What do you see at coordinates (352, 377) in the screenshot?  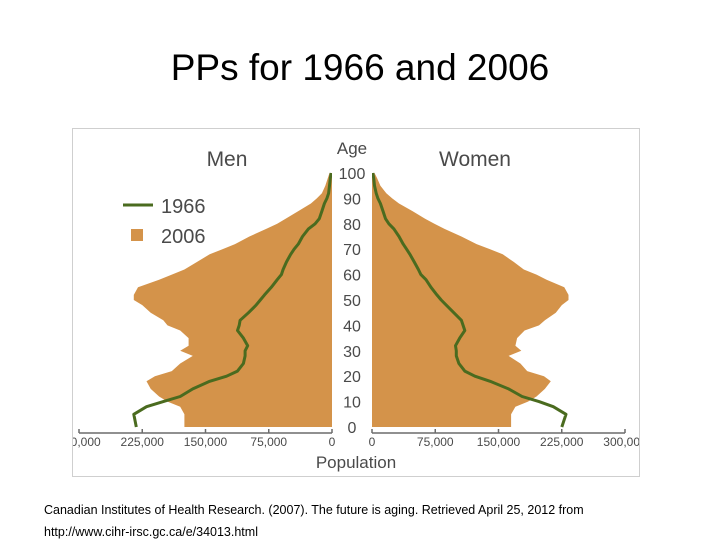 I see `age-tick-label: 20` at bounding box center [352, 377].